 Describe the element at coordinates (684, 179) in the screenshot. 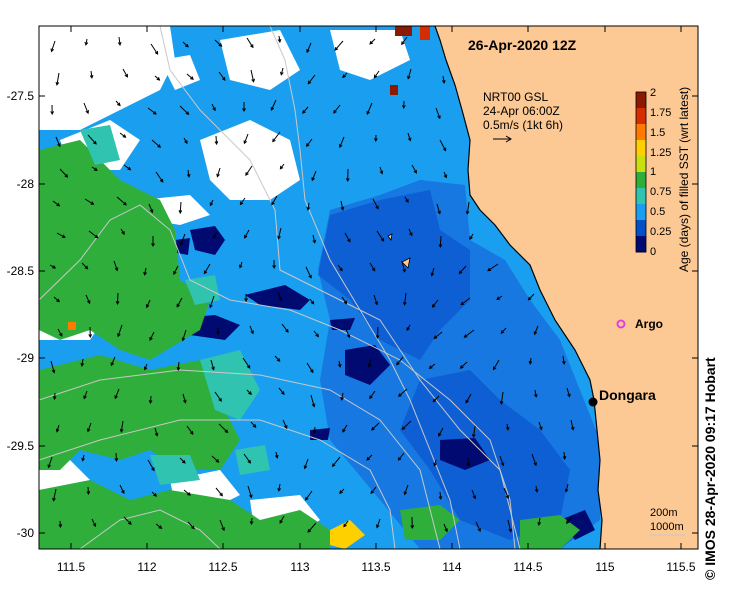

I see `colorbar-label: Age (days) of filled SST (wrt latest)` at that location.